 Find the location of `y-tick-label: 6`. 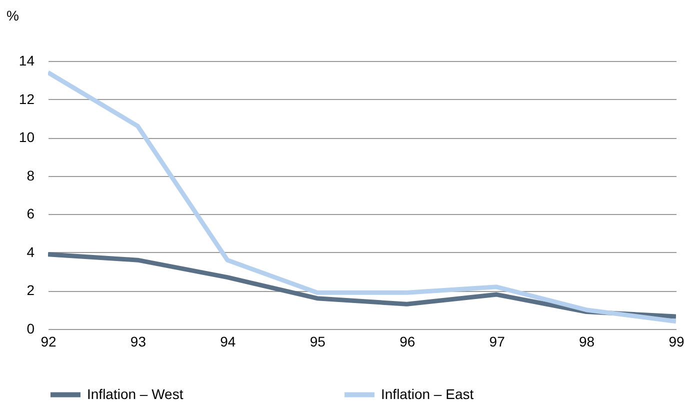

y-tick-label: 6 is located at coordinates (30, 214).